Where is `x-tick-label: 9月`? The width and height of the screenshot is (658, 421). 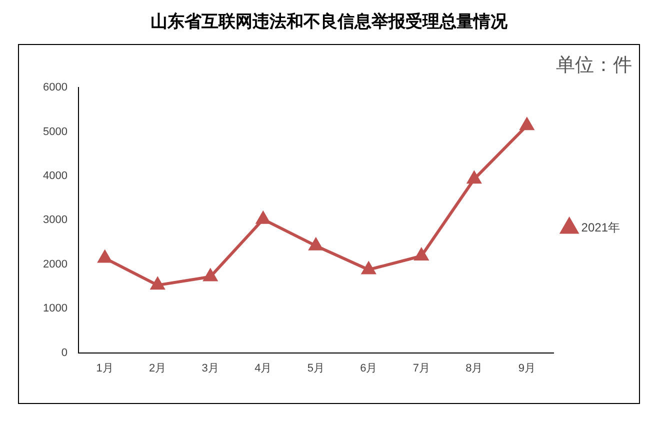
x-tick-label: 9月 is located at coordinates (527, 368).